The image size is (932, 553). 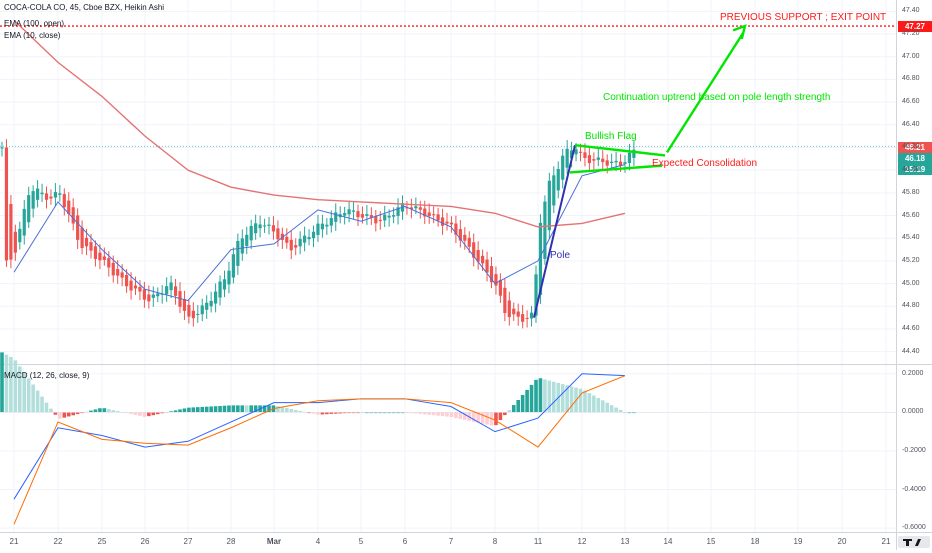 I want to click on price-tick-label: 45.00, so click(x=911, y=283).